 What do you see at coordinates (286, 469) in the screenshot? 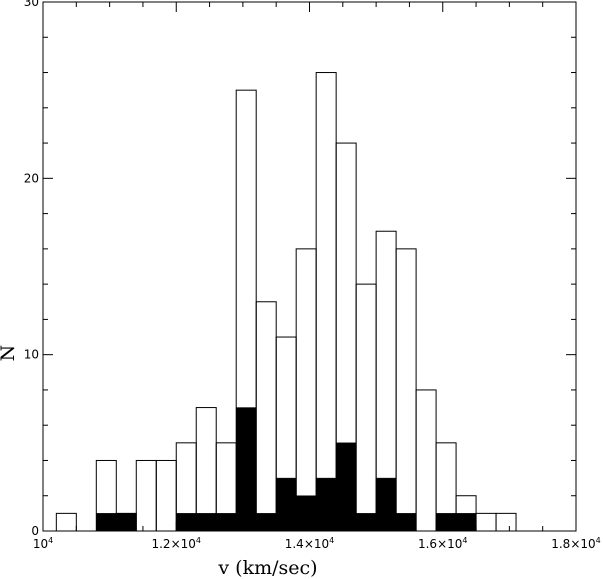
I see `histogram-subset-bars` at bounding box center [286, 469].